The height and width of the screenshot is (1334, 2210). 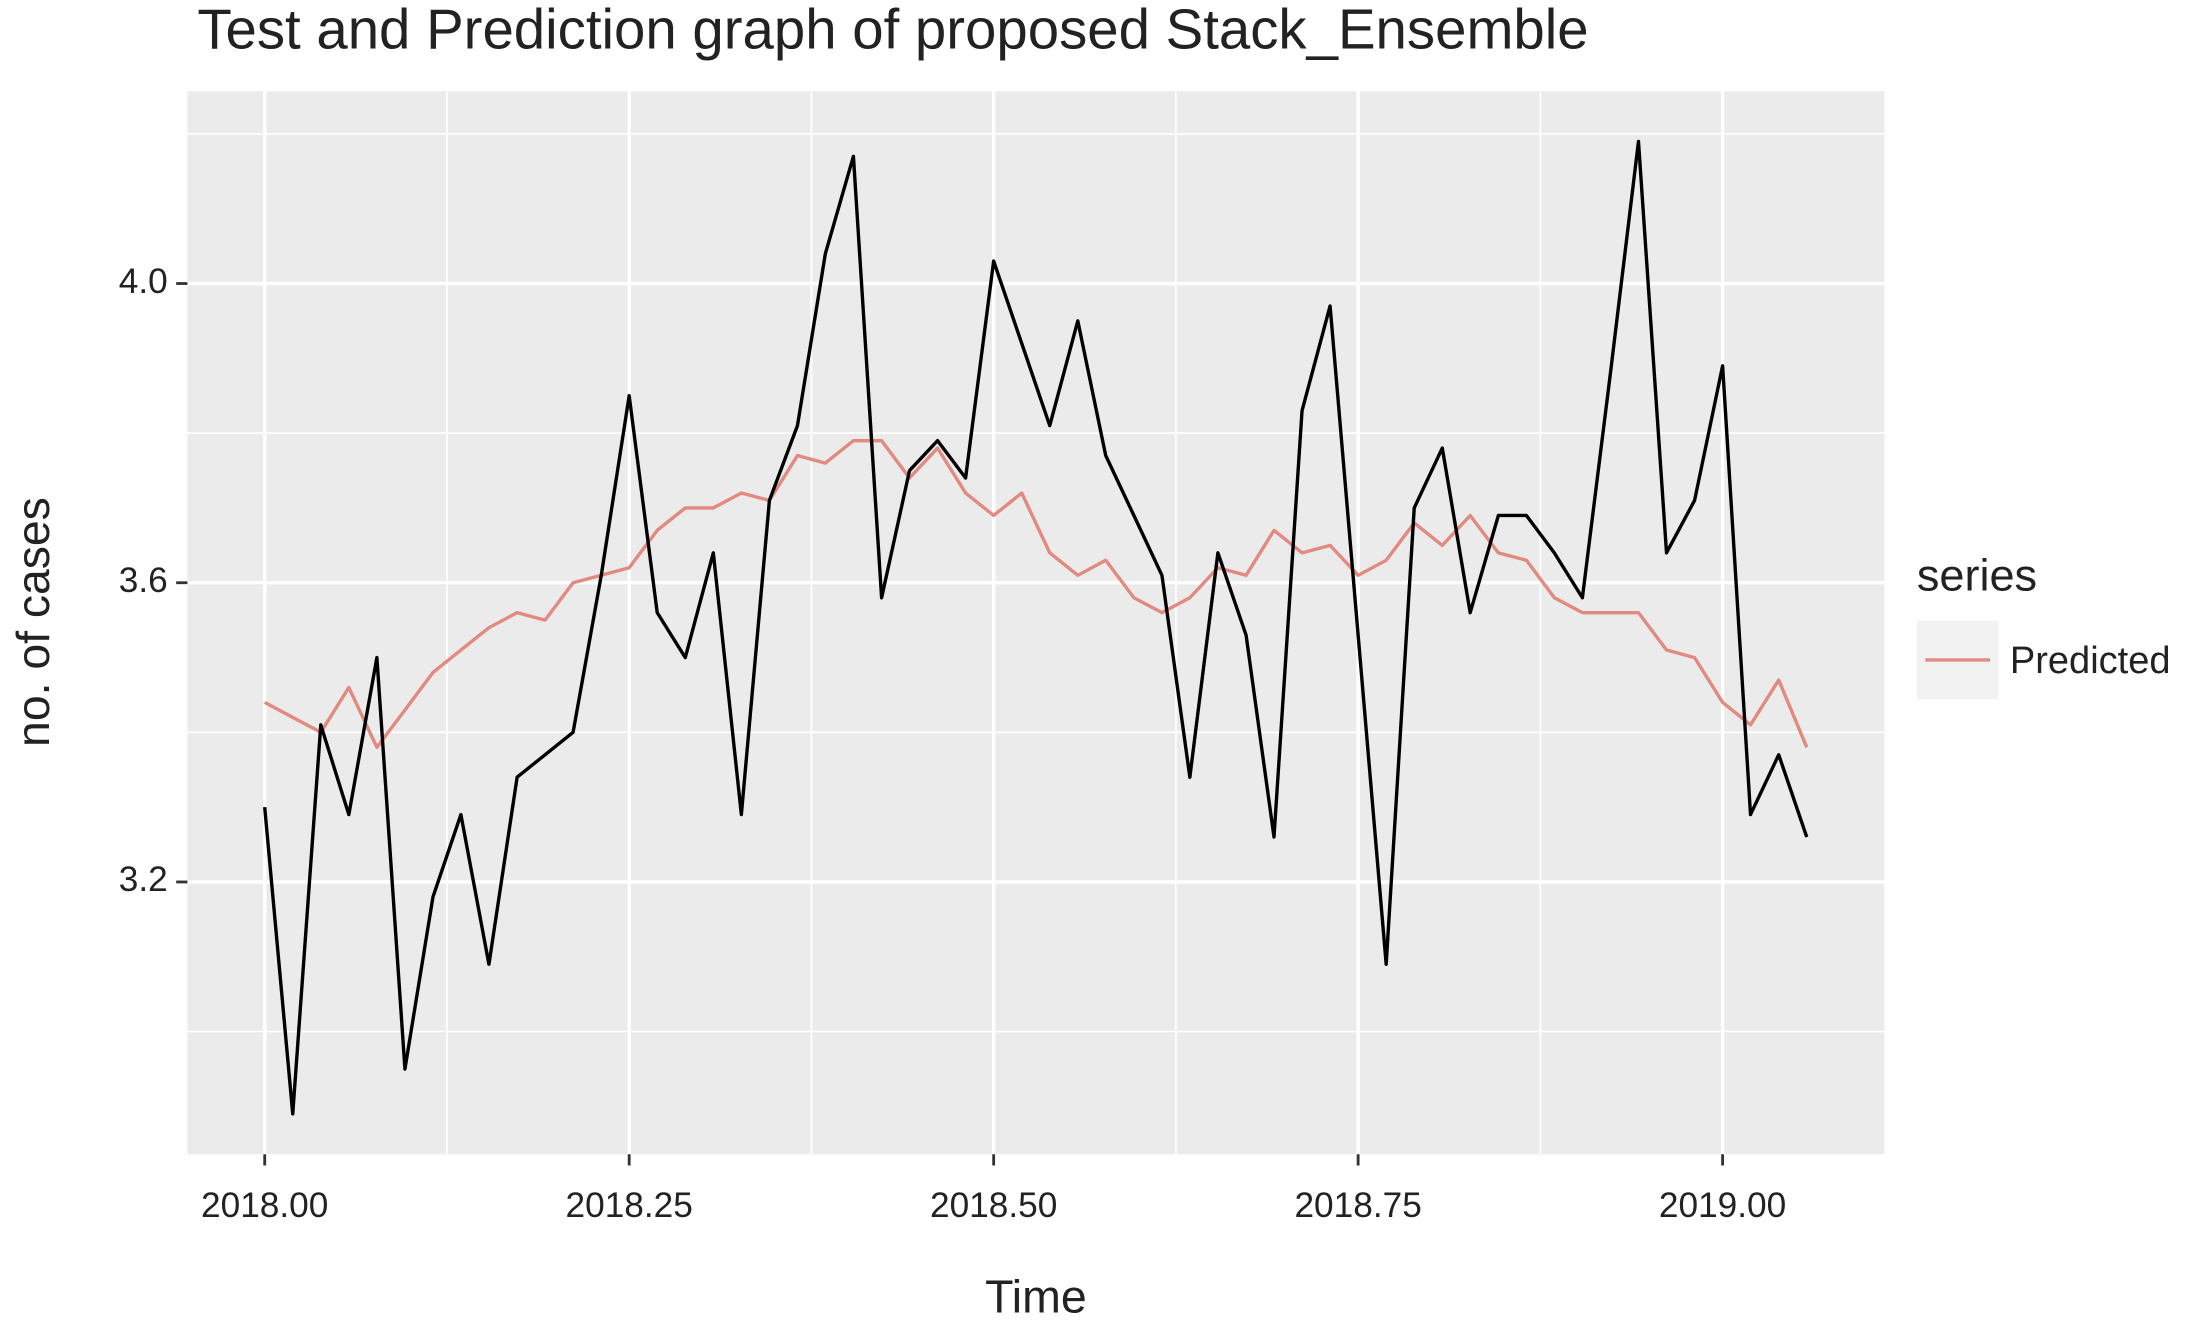 I want to click on x-tick-label: 2018.75, so click(x=1357, y=1205).